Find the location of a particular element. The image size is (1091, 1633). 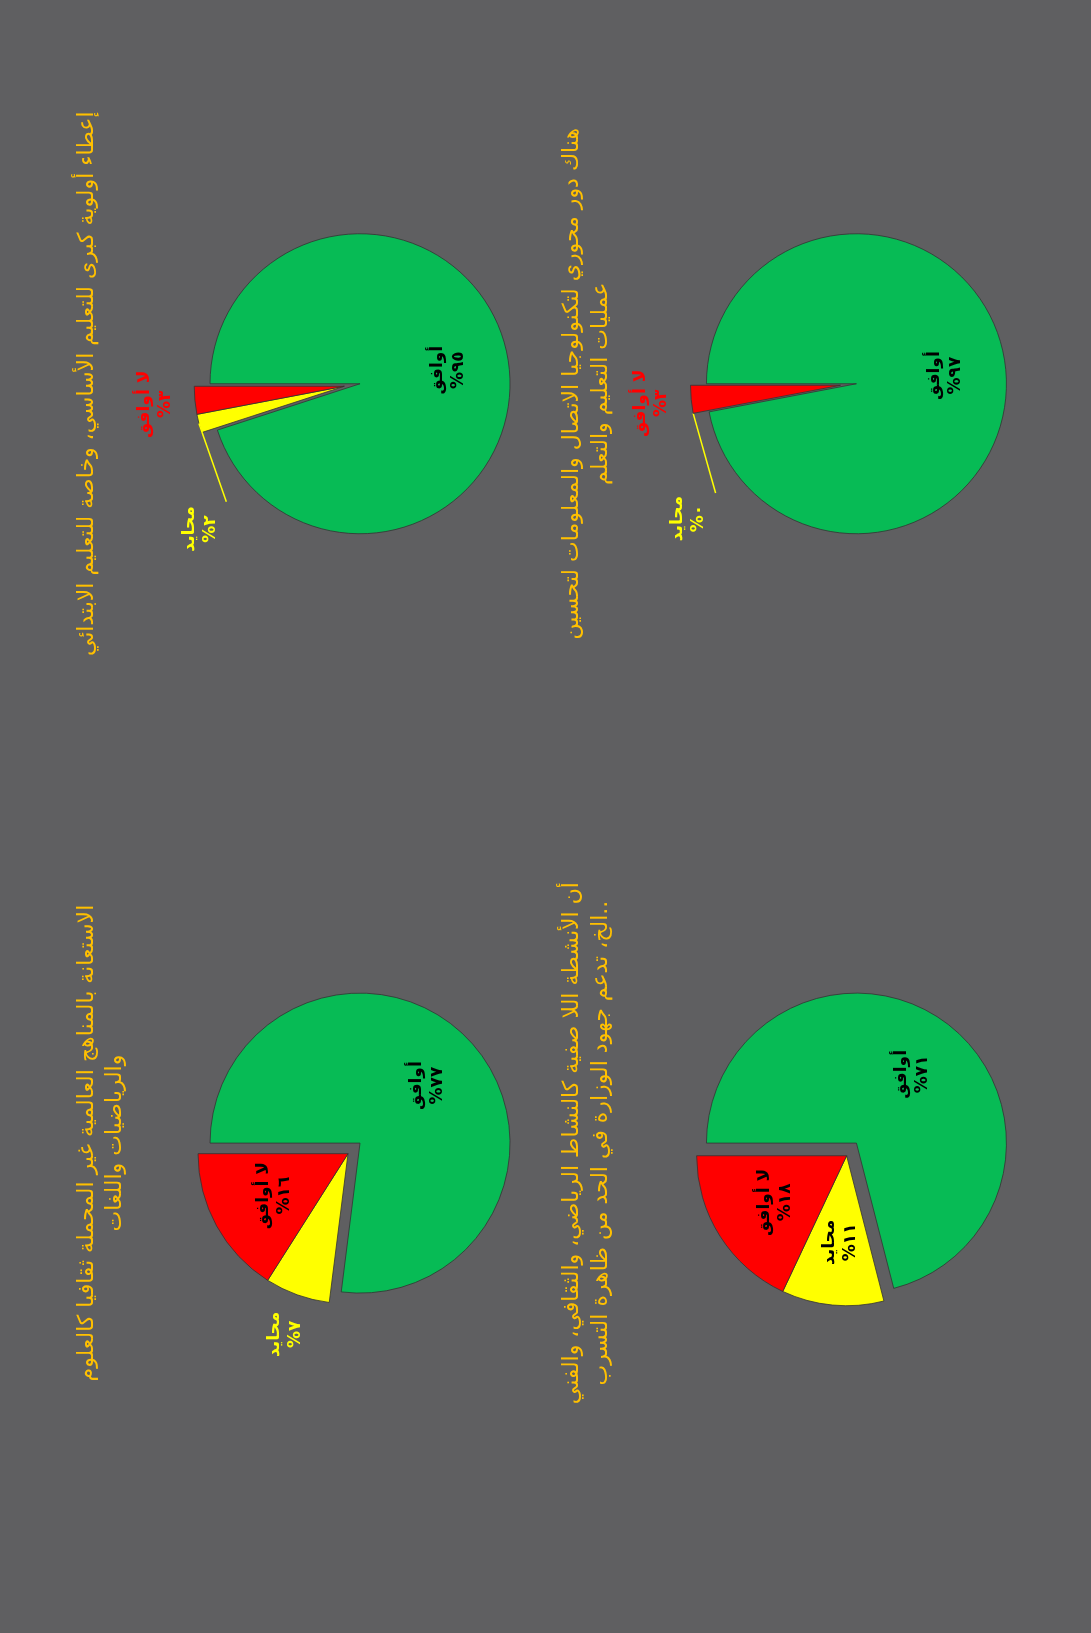

data-label: ١٨% is located at coordinates (784, 1202).